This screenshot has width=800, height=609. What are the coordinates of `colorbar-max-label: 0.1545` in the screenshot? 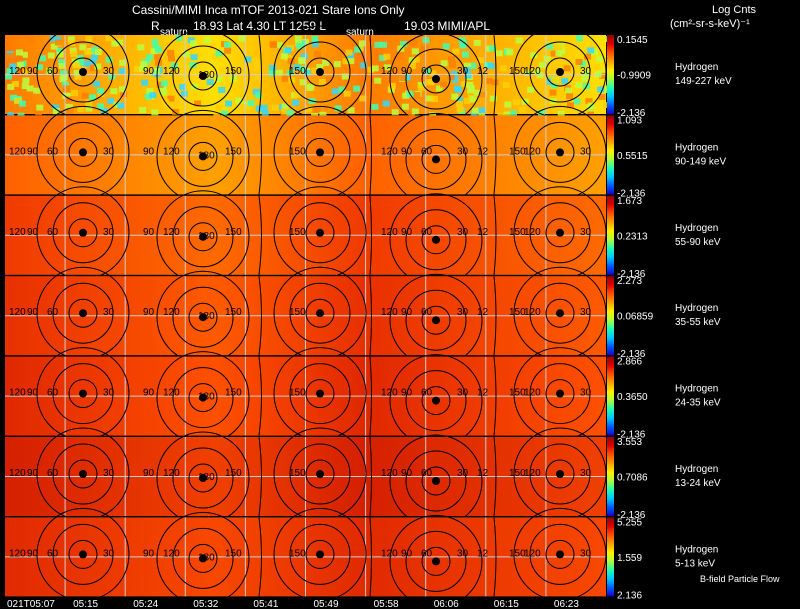 It's located at (632, 40).